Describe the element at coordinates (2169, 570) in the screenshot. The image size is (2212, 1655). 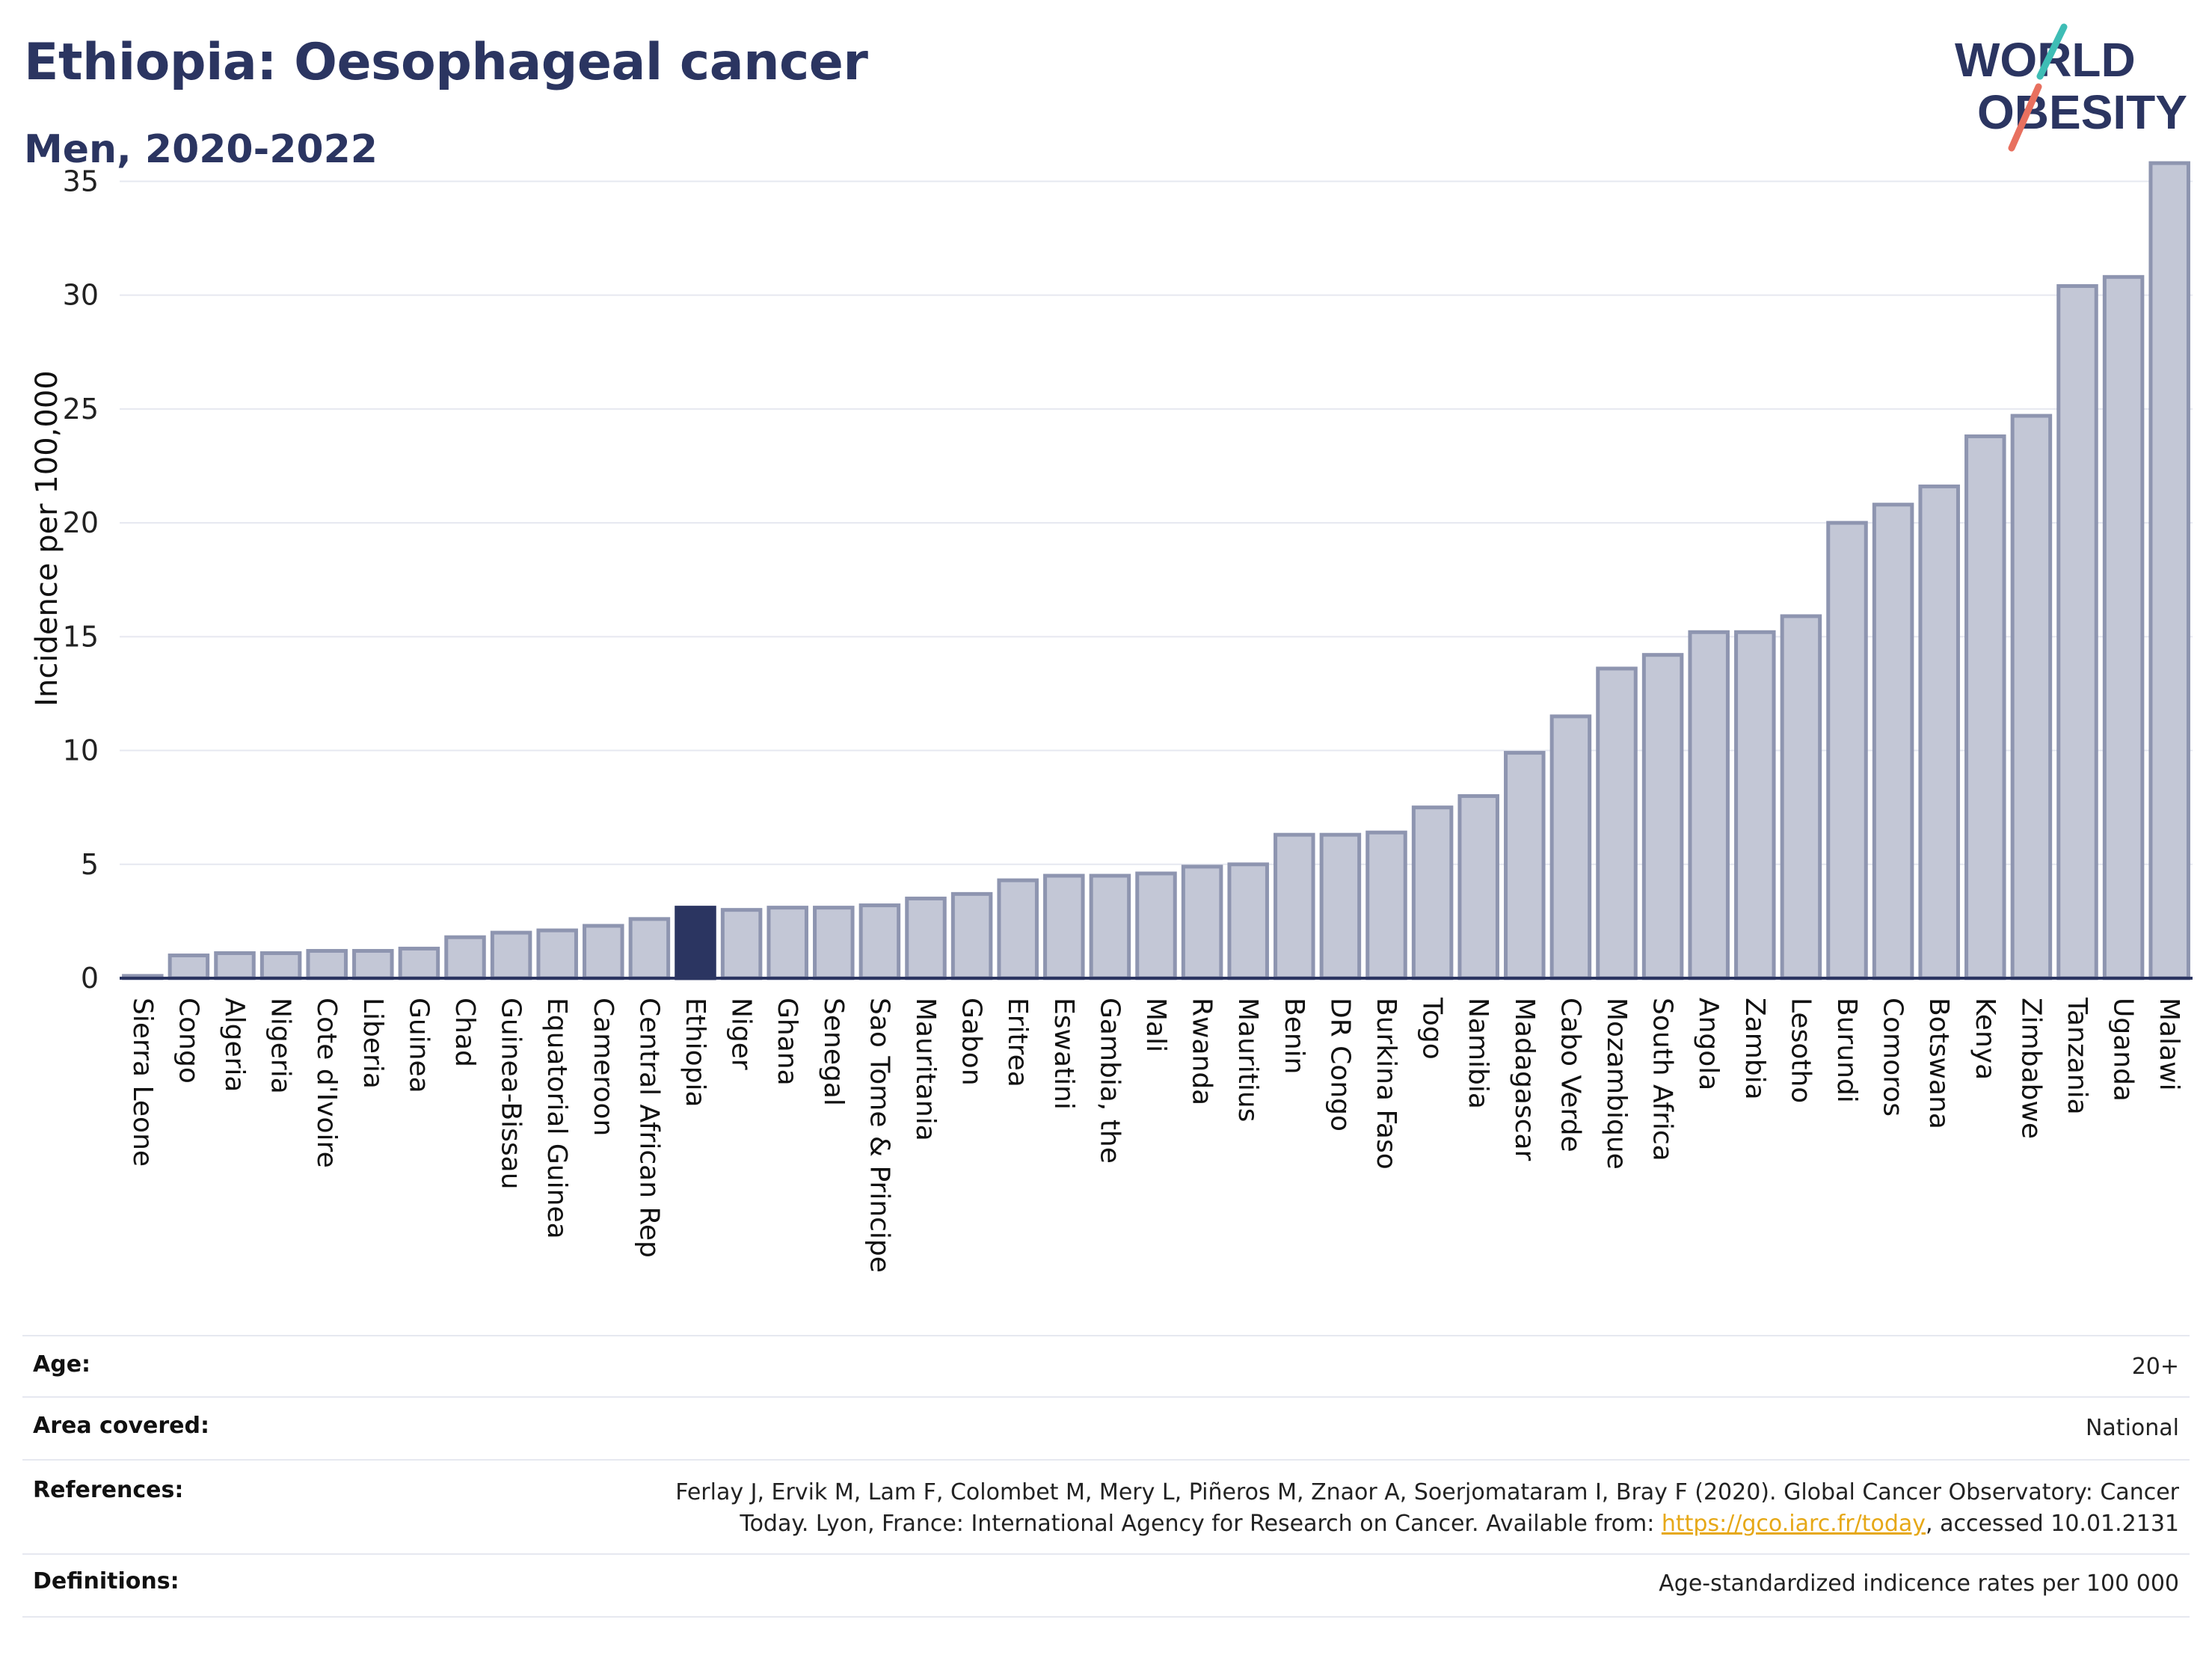
I see `bar-malawi` at that location.